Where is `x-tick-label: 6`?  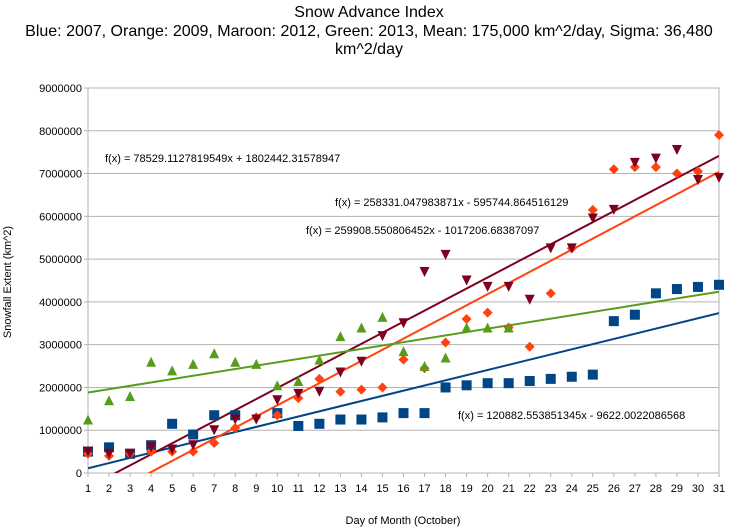 x-tick-label: 6 is located at coordinates (193, 489).